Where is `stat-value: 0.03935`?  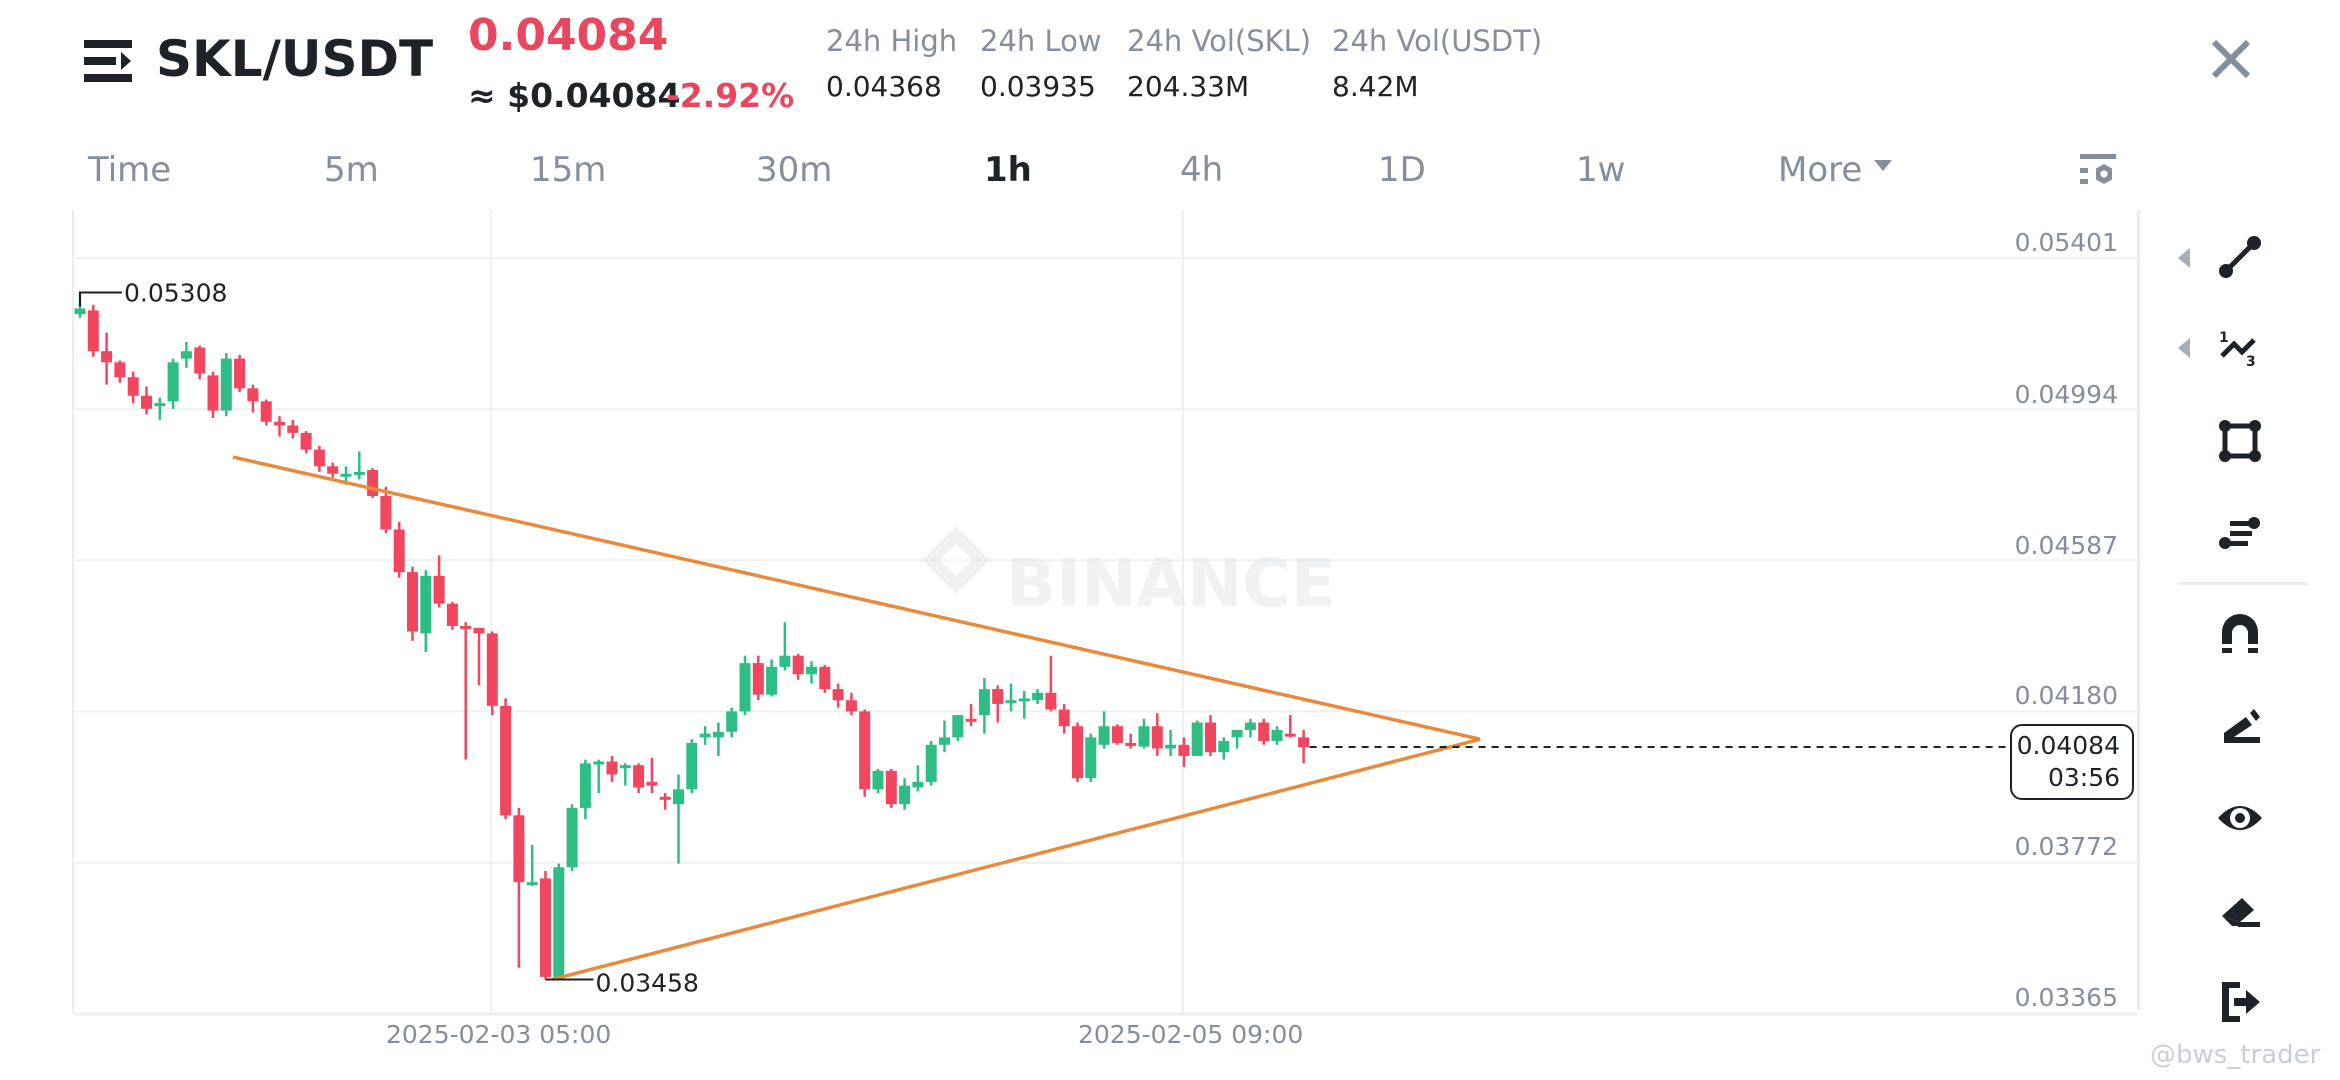 stat-value: 0.03935 is located at coordinates (1038, 86).